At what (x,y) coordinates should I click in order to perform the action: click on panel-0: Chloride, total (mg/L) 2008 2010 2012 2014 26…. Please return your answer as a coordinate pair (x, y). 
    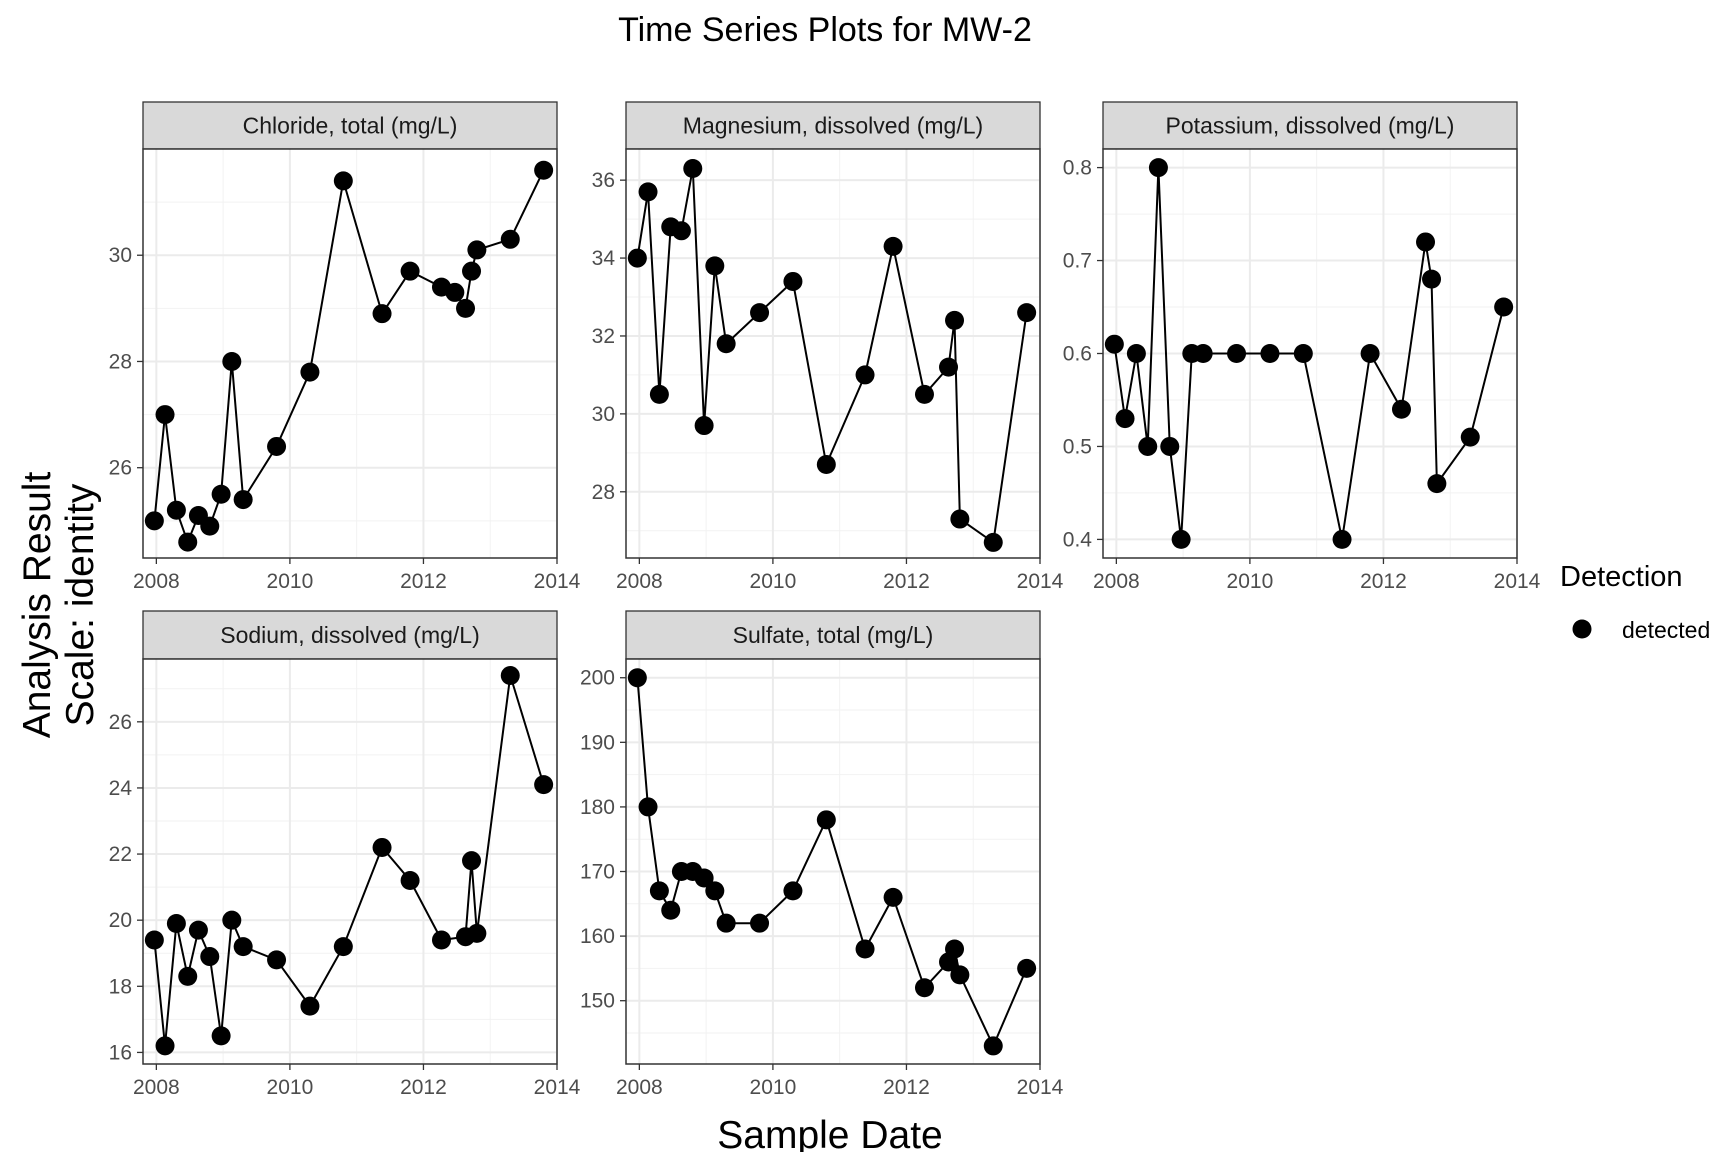
    Looking at the image, I should click on (345, 347).